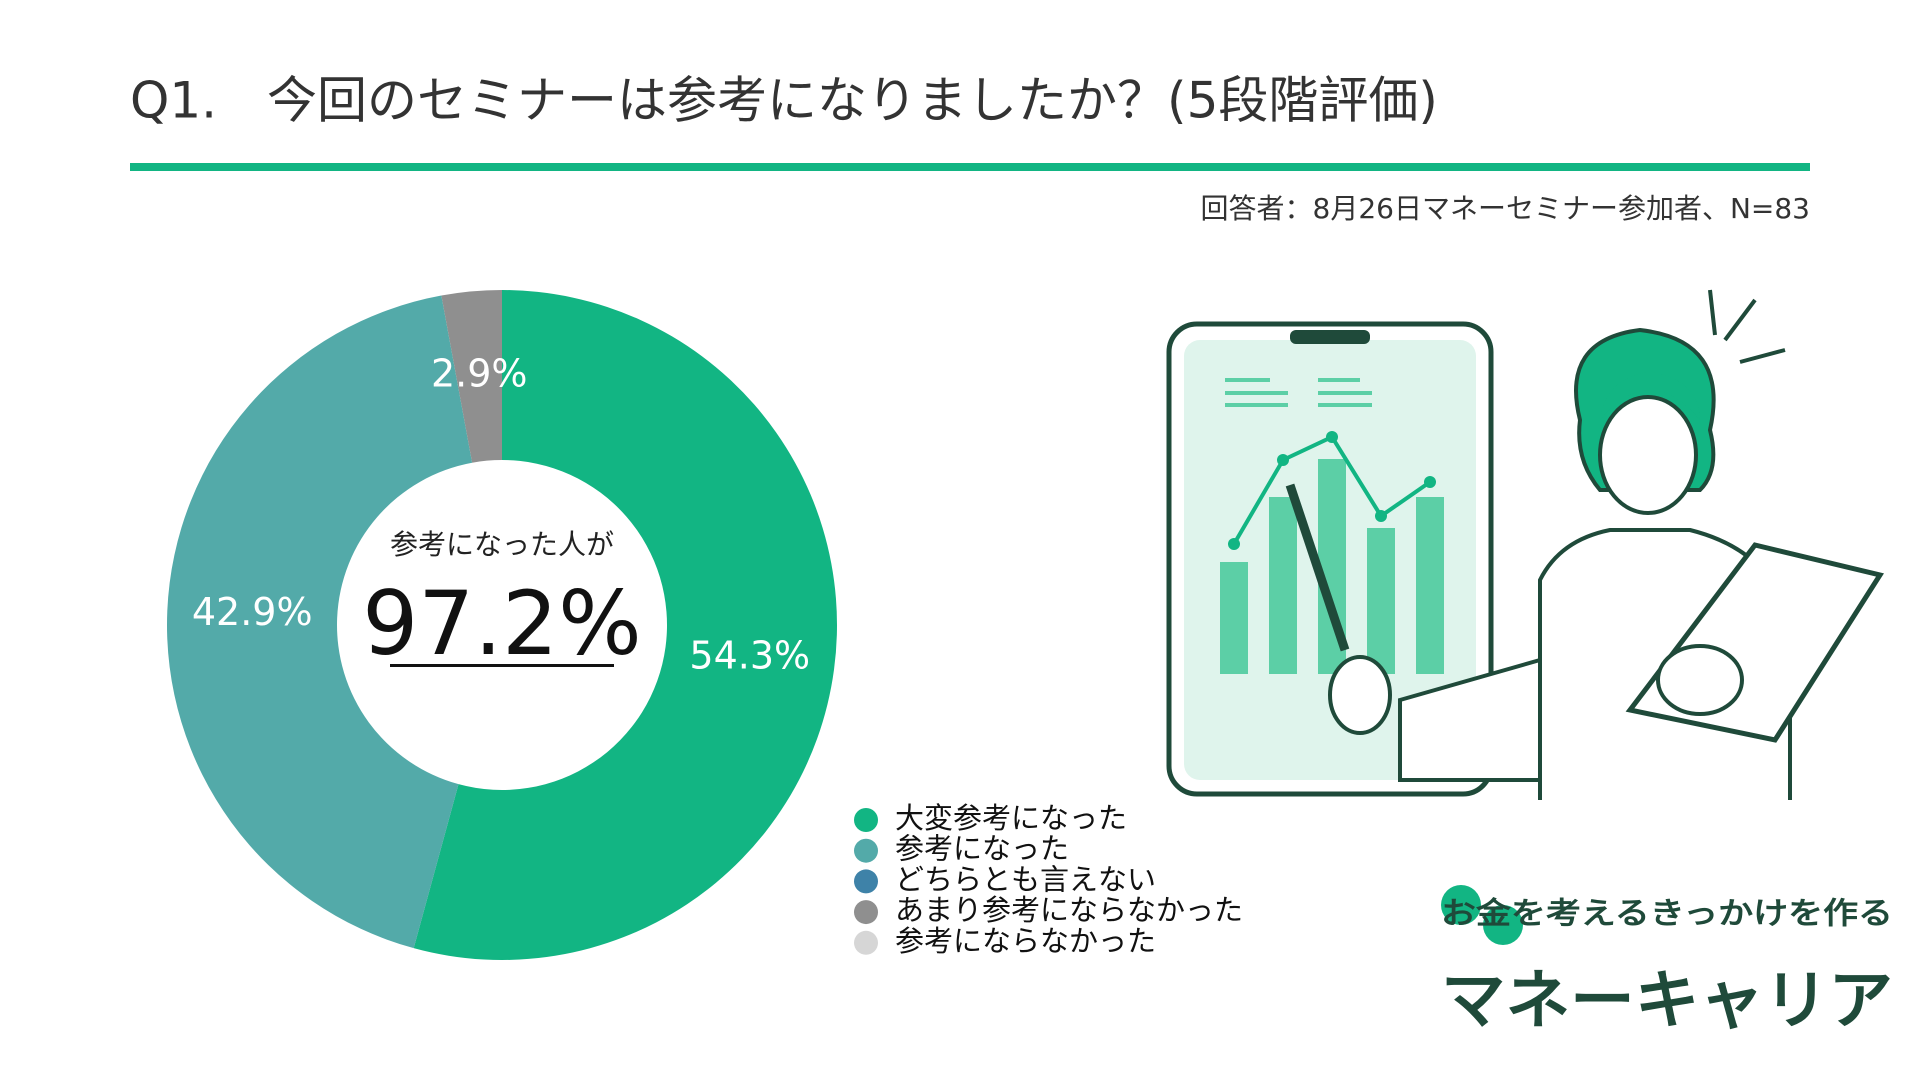 The height and width of the screenshot is (1080, 1920). Describe the element at coordinates (982, 849) in the screenshot. I see `legend-label: 参考になった` at that location.